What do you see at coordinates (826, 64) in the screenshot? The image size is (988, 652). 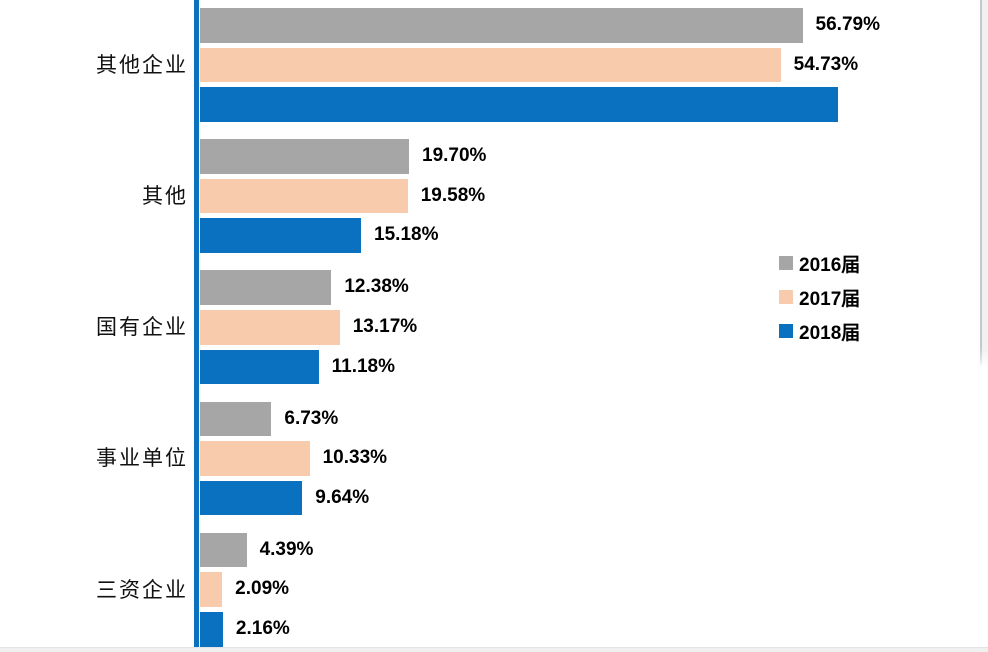 I see `bar-value-label: 54.73%` at bounding box center [826, 64].